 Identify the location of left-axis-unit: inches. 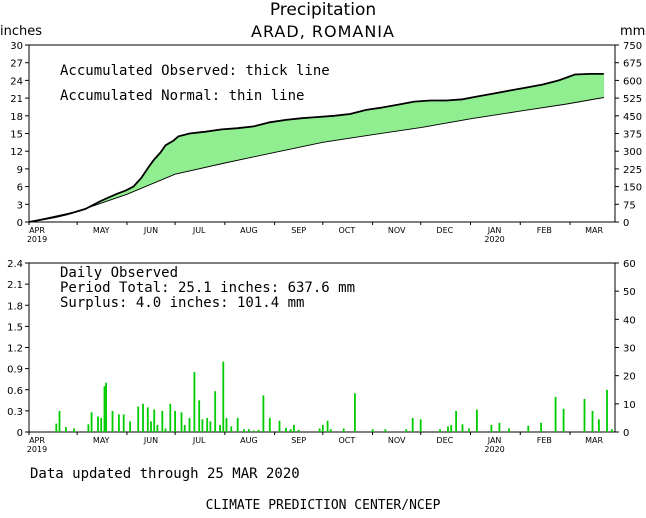
(21, 31).